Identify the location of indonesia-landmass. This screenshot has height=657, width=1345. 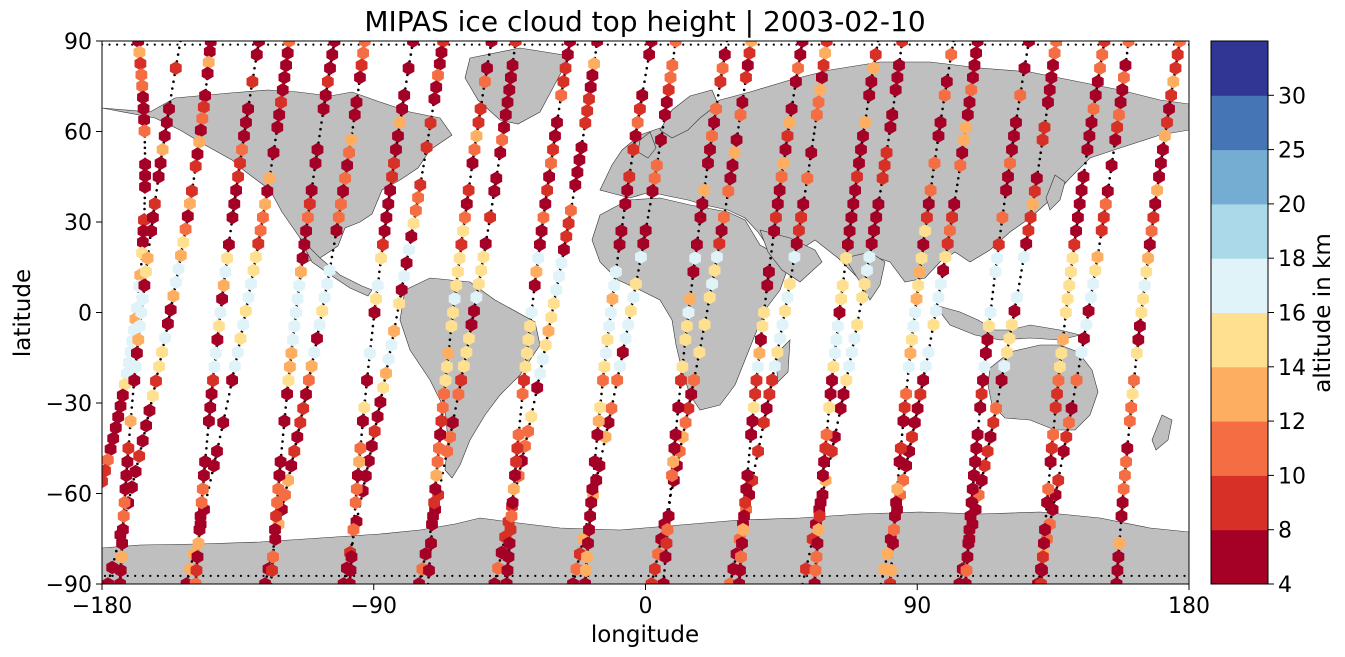
(1007, 322).